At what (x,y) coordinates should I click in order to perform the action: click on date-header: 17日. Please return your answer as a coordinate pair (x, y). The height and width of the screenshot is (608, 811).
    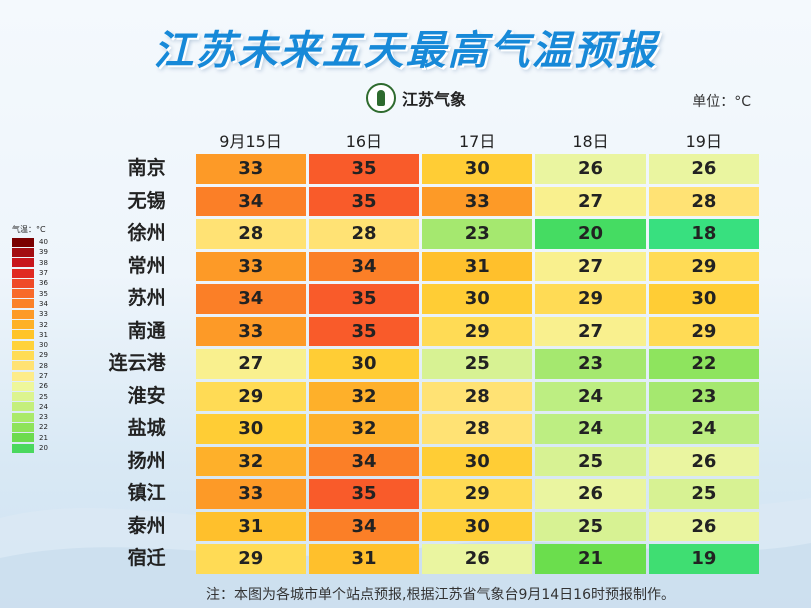
    Looking at the image, I should click on (477, 141).